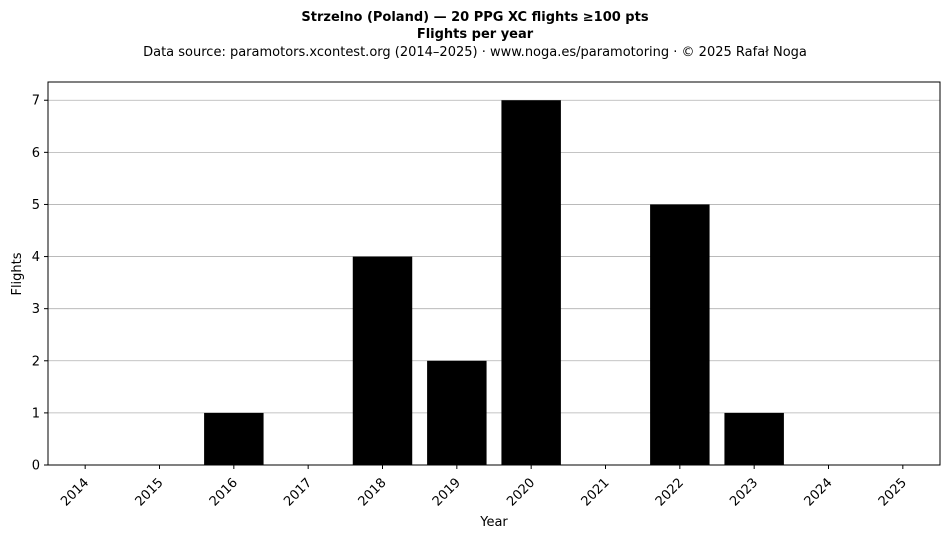  Describe the element at coordinates (150, 492) in the screenshot. I see `x-tick-label: 2015` at that location.